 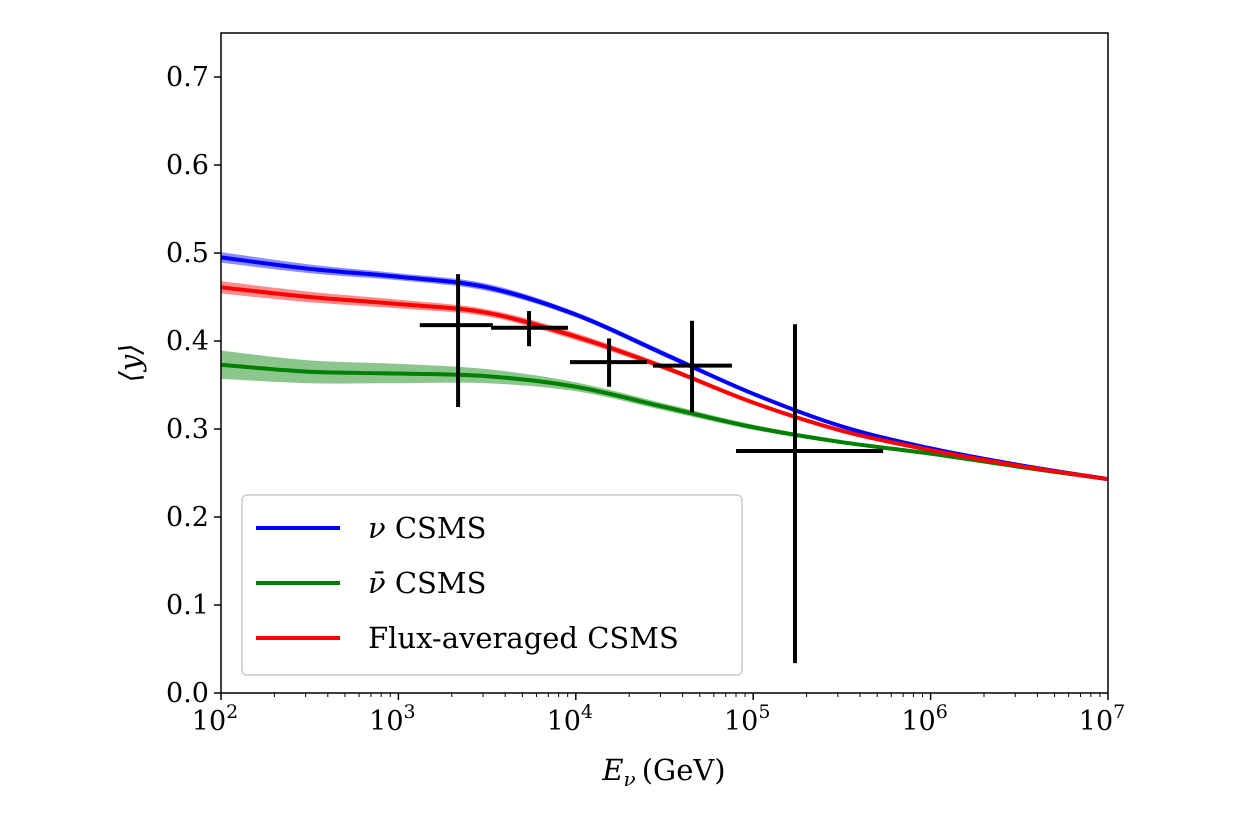 I want to click on x-tick-label: 10⁴, so click(x=570, y=719).